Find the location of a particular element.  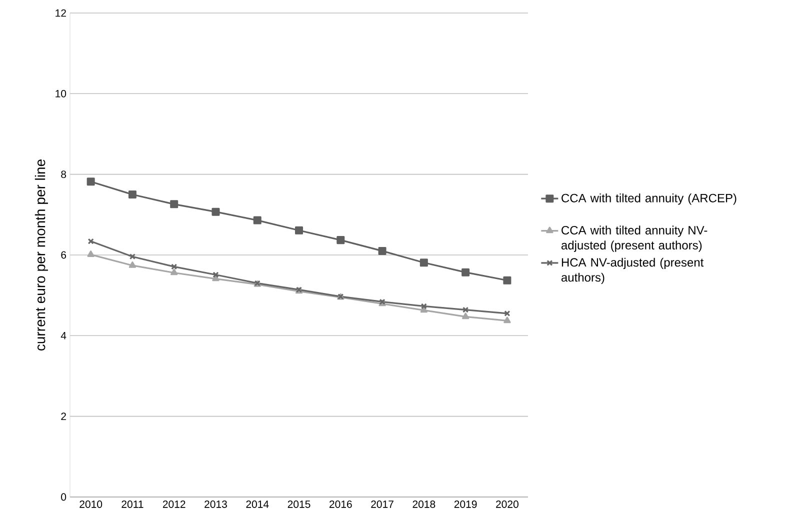

x-tick-label: 2017 is located at coordinates (382, 504).